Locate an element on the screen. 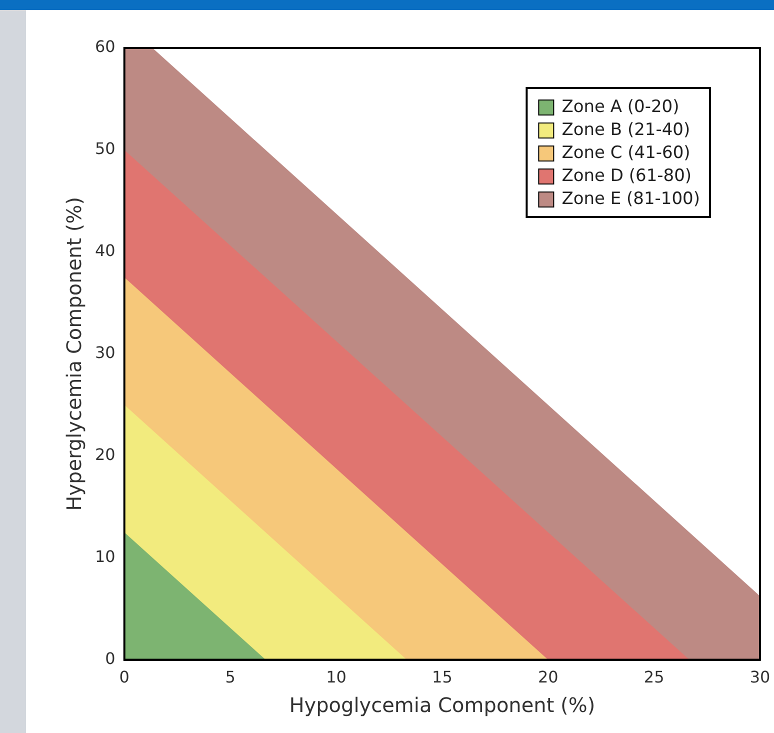 The height and width of the screenshot is (733, 774). y-tick-label: 10 is located at coordinates (105, 556).